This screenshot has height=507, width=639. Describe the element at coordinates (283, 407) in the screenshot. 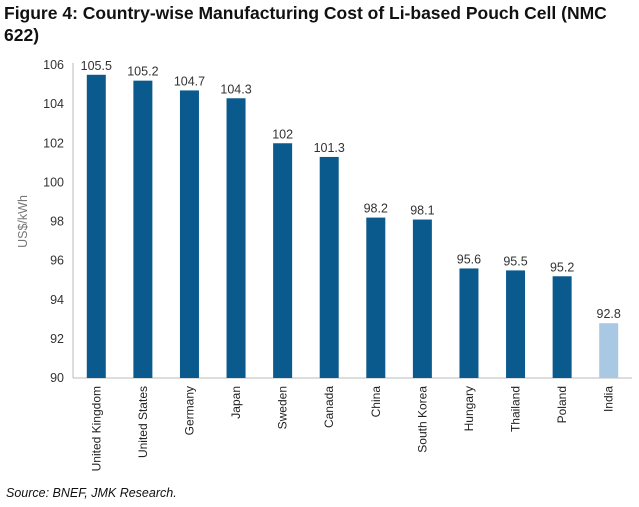

I see `x-tick-label: Sweden` at that location.